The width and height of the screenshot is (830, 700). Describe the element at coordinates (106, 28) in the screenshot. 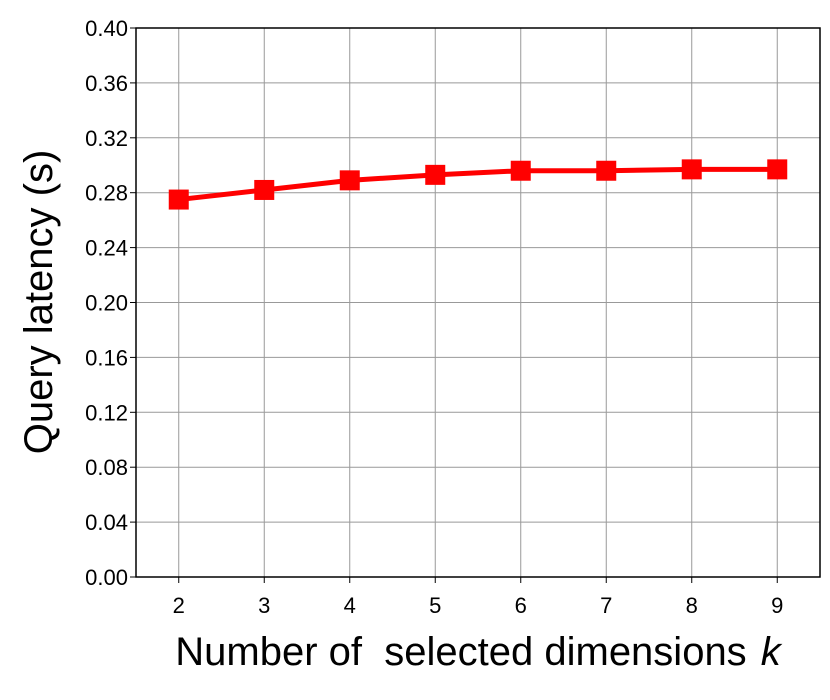

I see `y-tick-label: 0.40` at that location.